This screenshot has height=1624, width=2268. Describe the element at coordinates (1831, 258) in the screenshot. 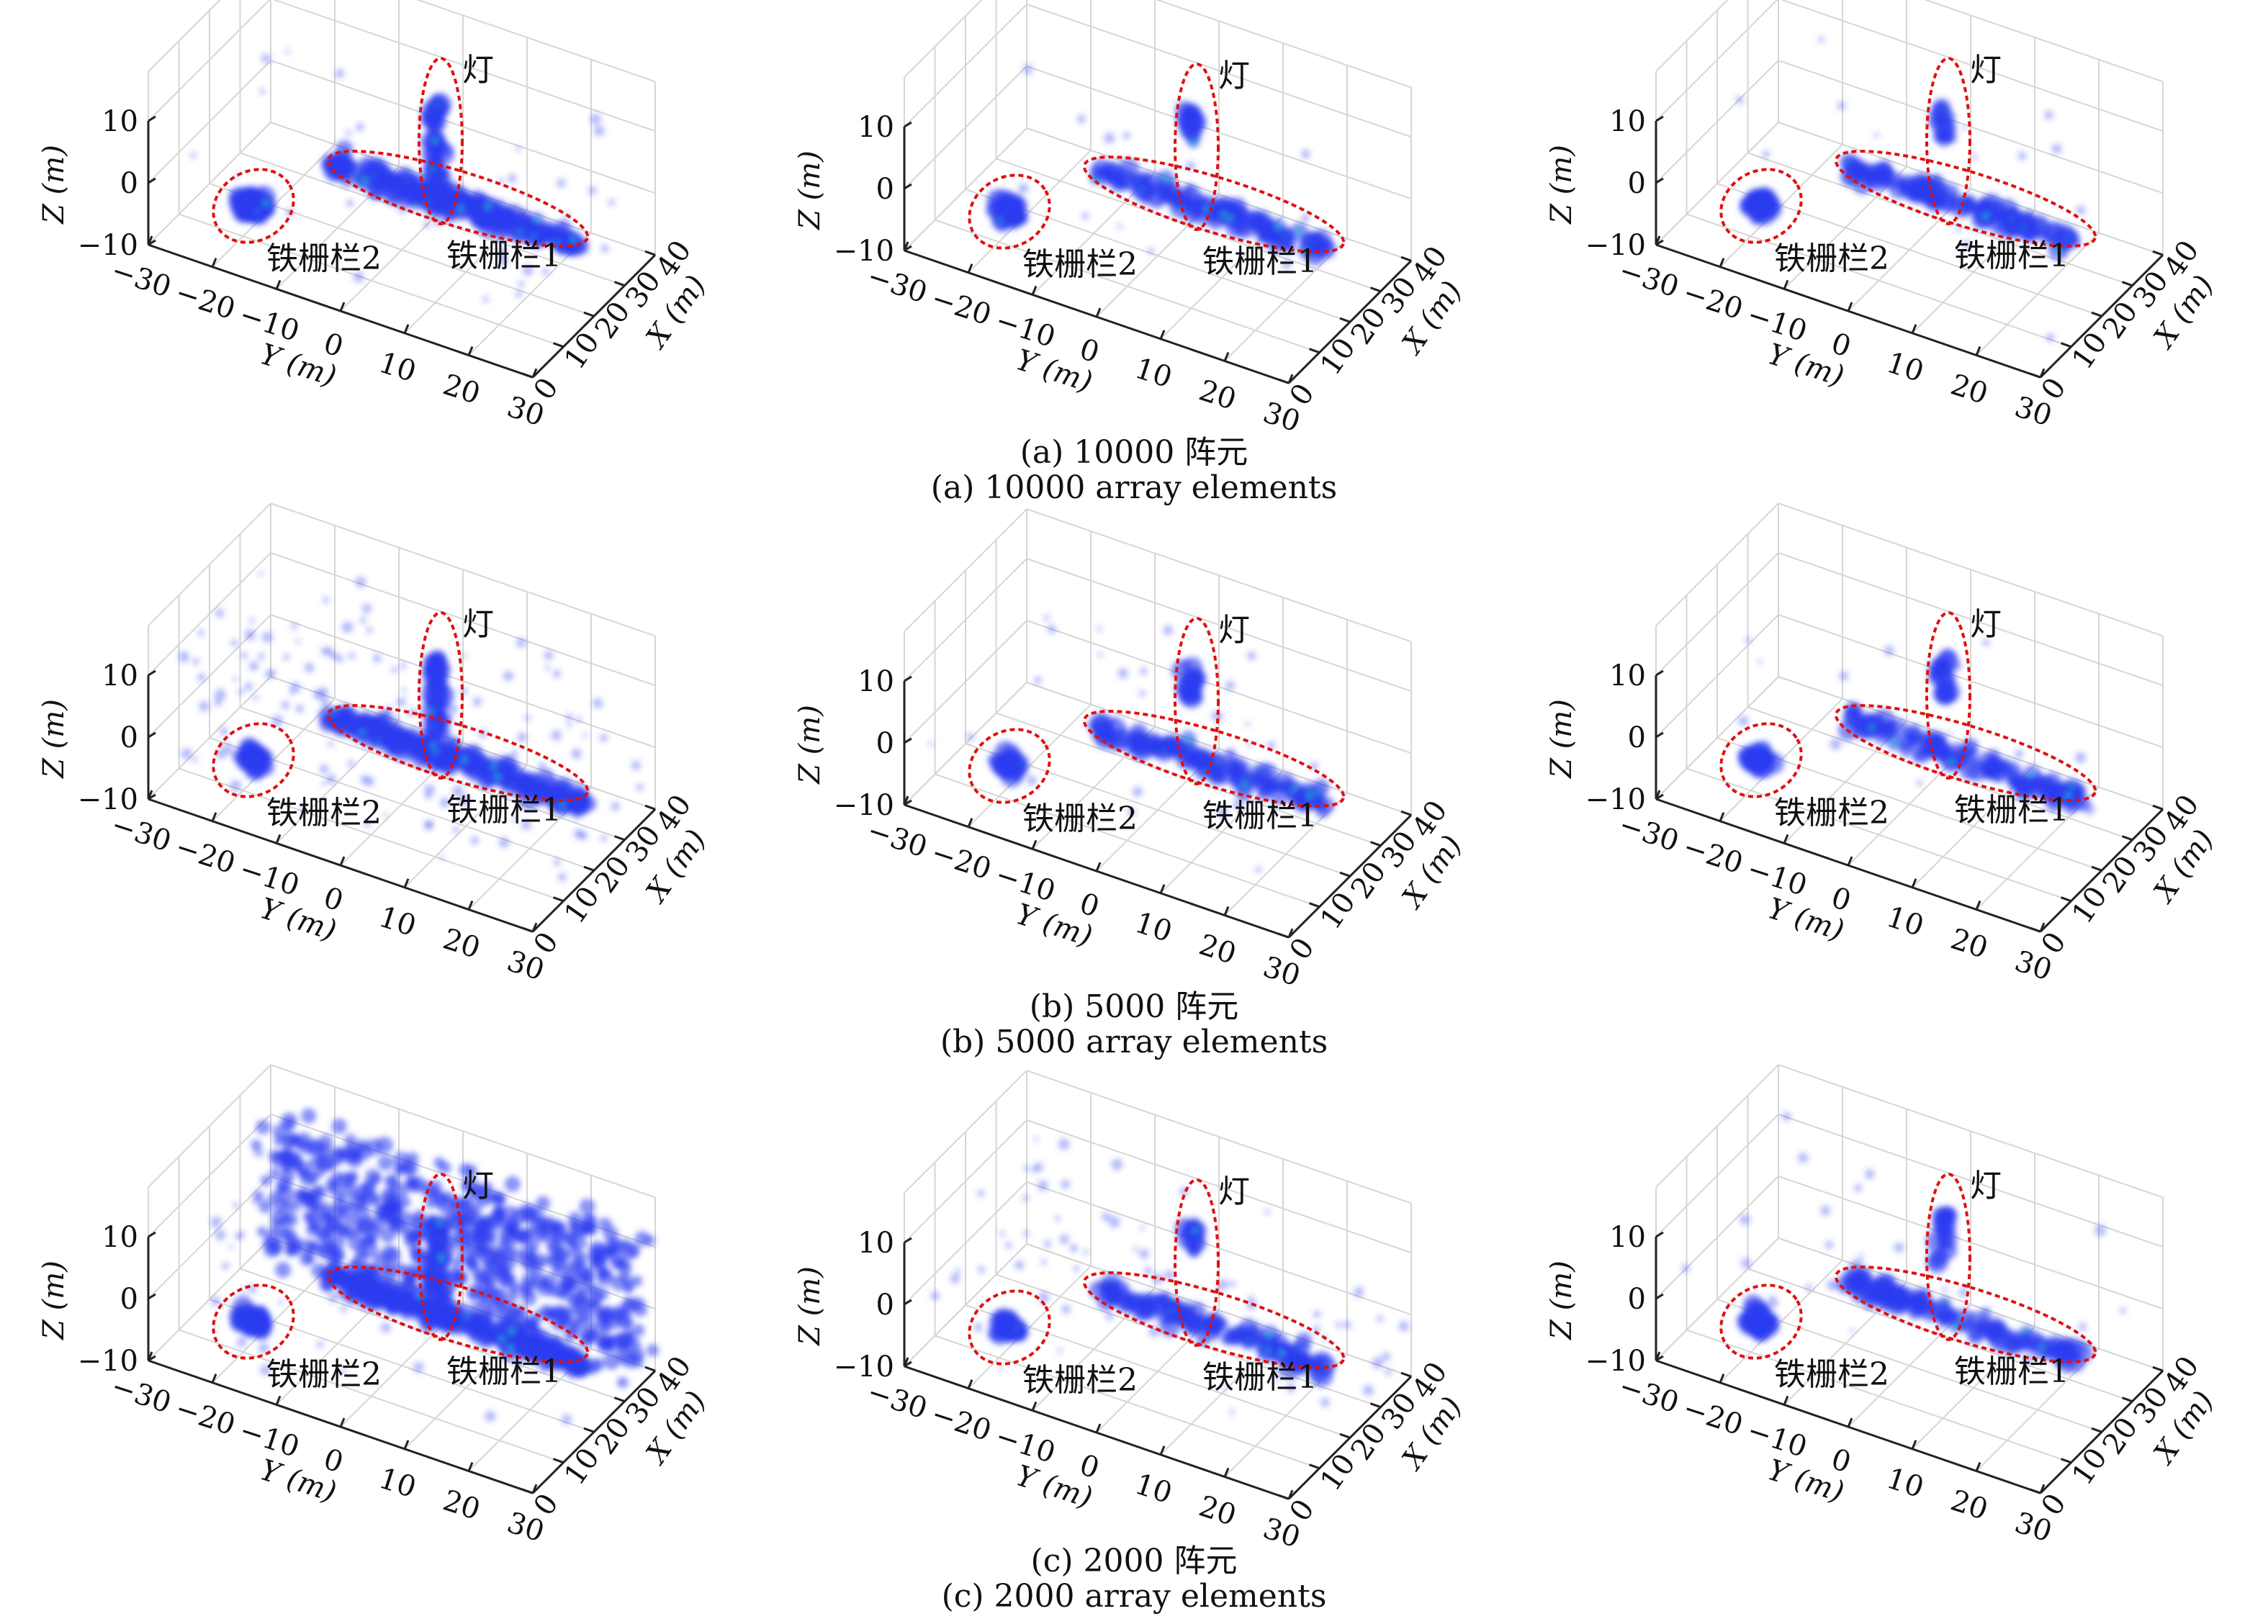

I see `fence2-label: 铁栅栏2` at that location.